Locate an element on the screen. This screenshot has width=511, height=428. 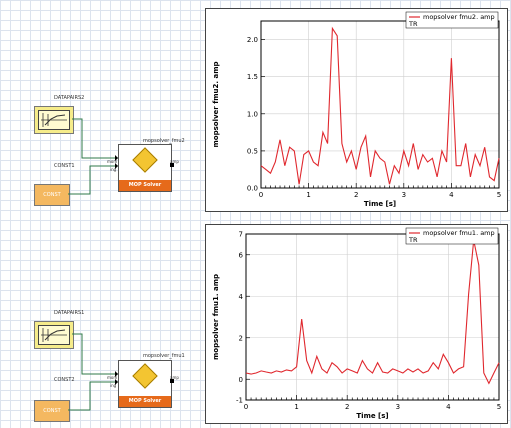
datapairs1-curve-icon is located at coordinates (54, 335).